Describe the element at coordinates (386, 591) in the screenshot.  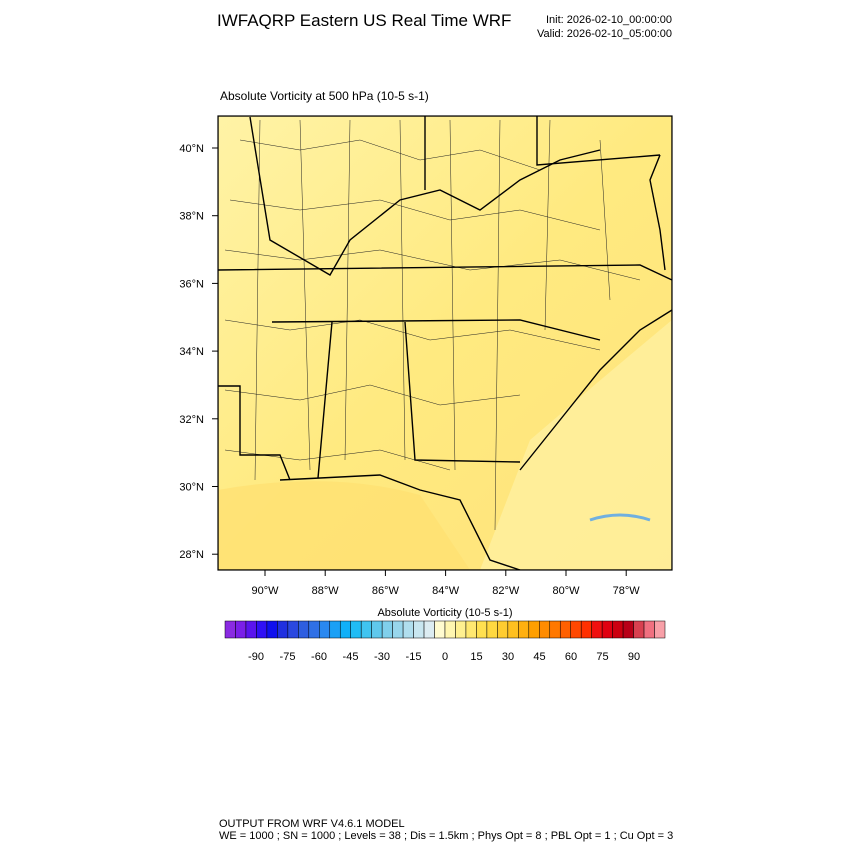
I see `lon-label: 86°W` at that location.